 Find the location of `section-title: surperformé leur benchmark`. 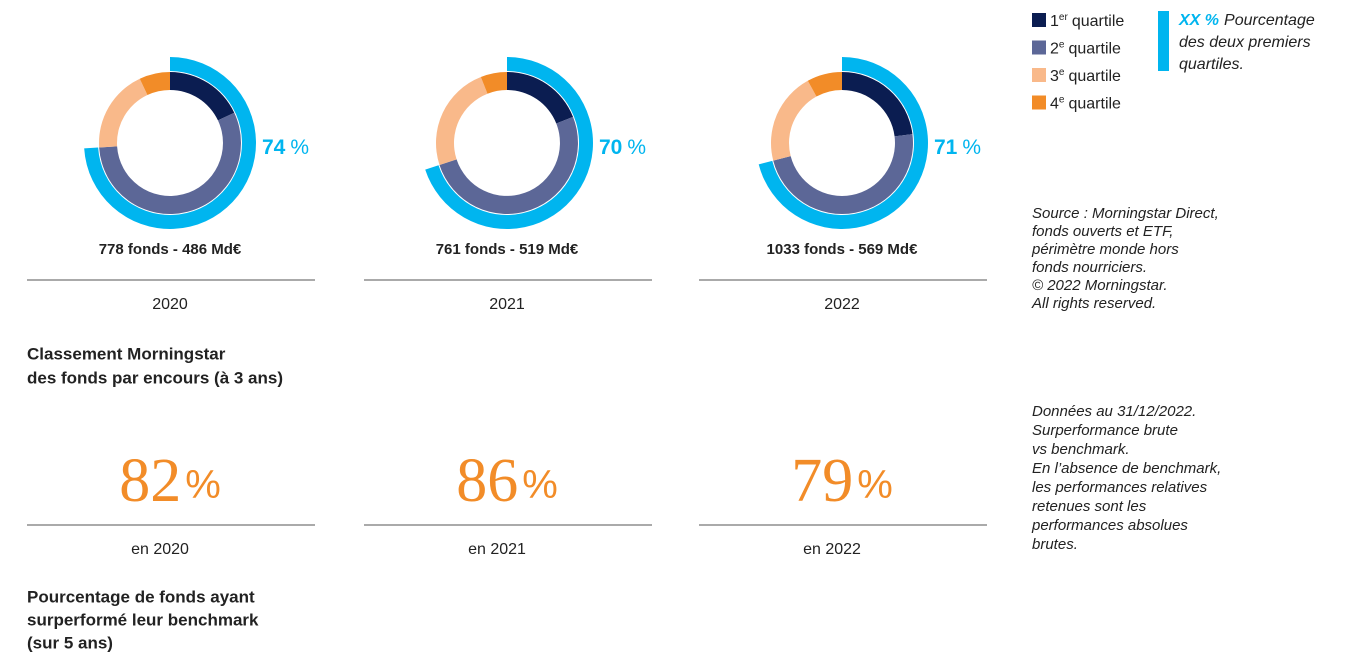

section-title: surperformé leur benchmark is located at coordinates (143, 619).